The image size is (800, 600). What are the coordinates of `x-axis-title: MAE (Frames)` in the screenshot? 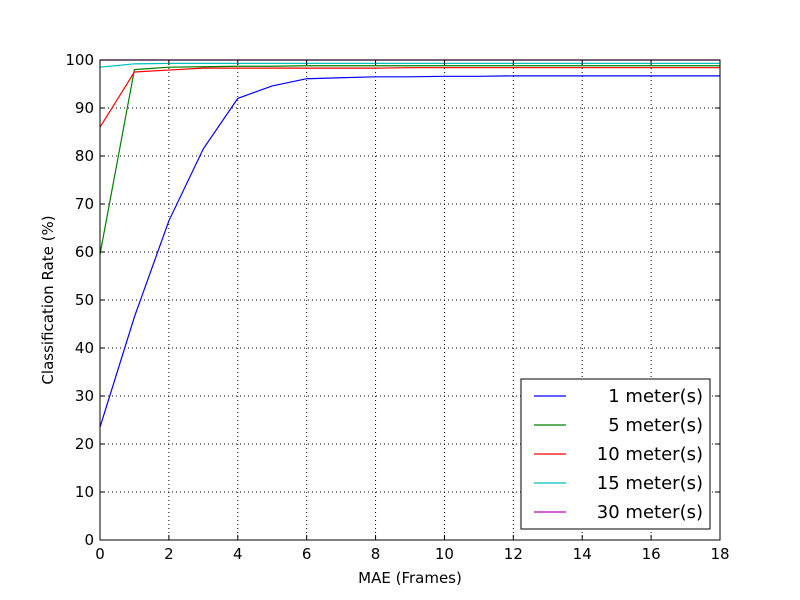 It's located at (410, 578).